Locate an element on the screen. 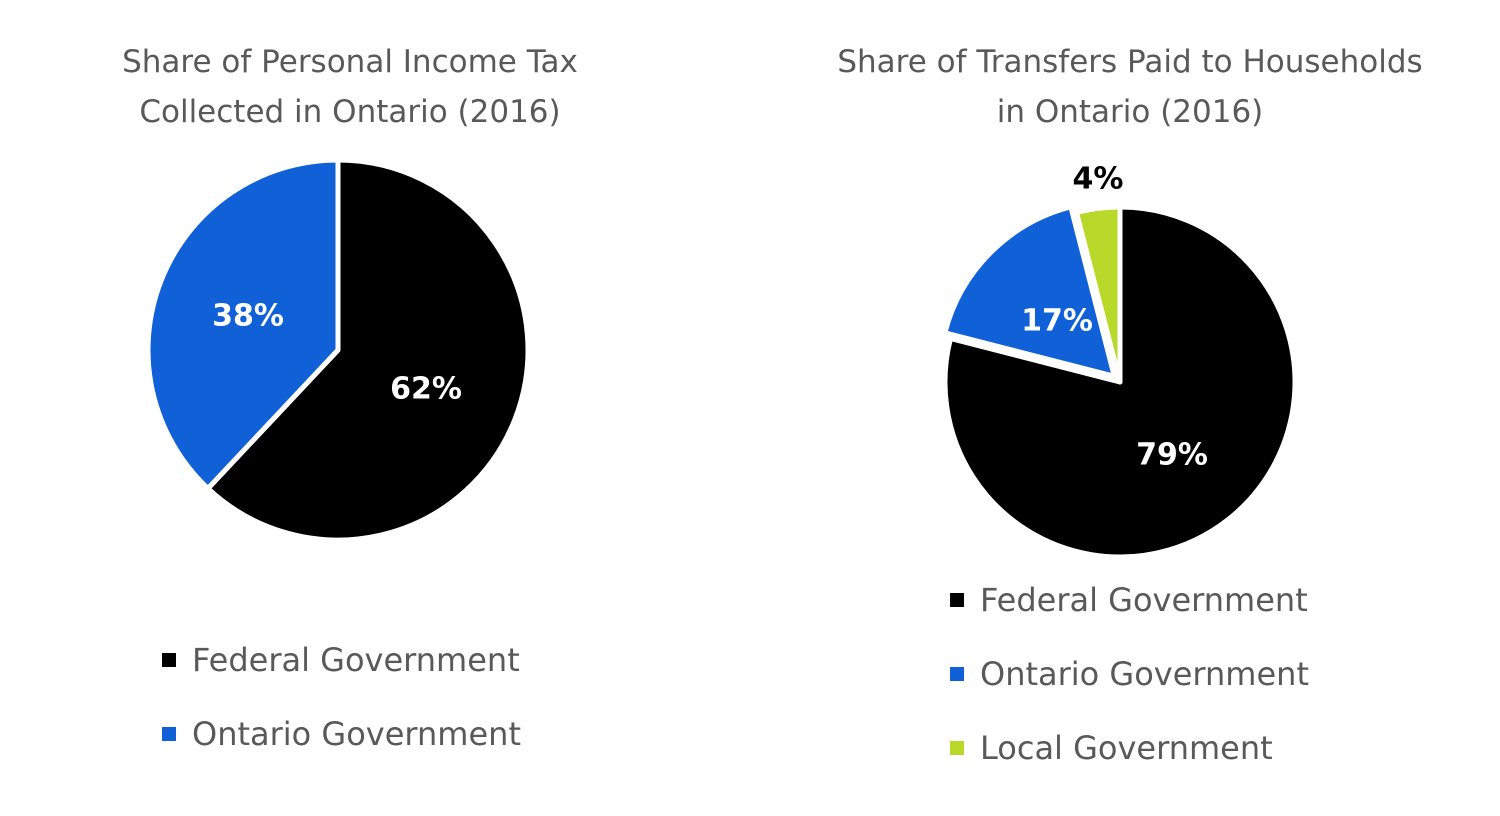 This screenshot has height=816, width=1500. legend-swatch-local is located at coordinates (957, 748).